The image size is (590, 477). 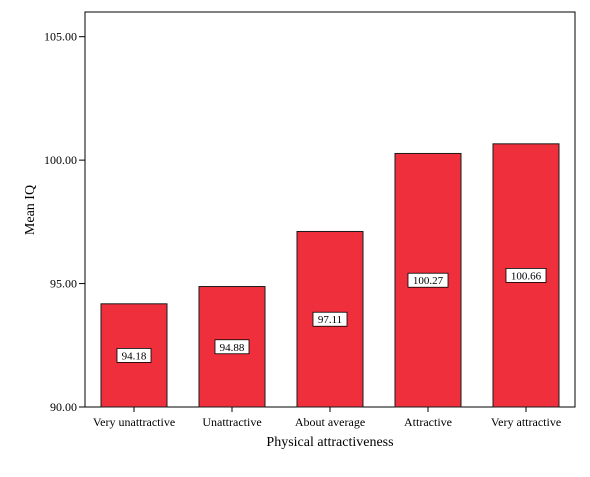 I want to click on x-tick-label: About average, so click(x=330, y=422).